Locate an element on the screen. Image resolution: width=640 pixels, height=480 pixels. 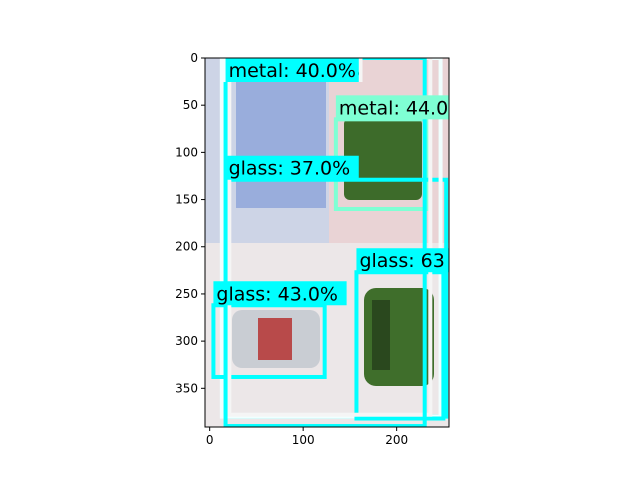
detection-label-metal: metal: 44.0 is located at coordinates (393, 108).